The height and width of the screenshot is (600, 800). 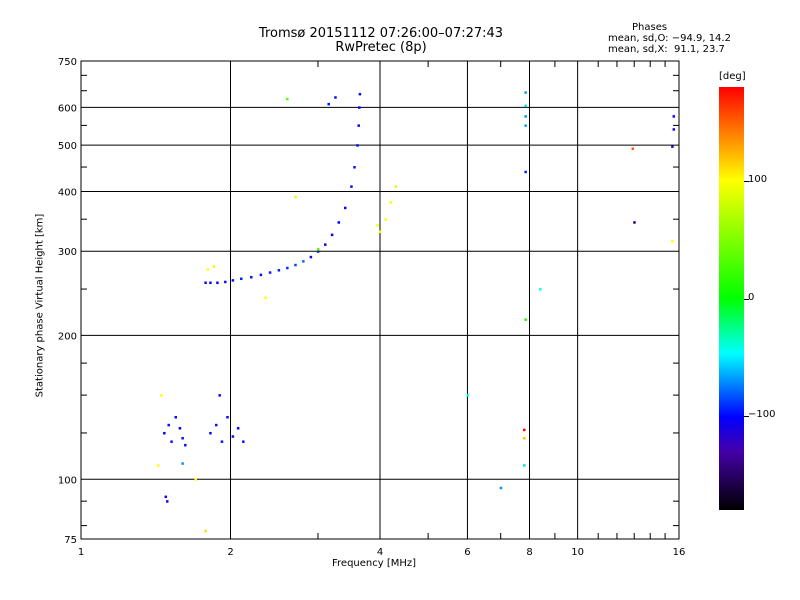 What do you see at coordinates (67, 62) in the screenshot?
I see `y-tick-label: 750` at bounding box center [67, 62].